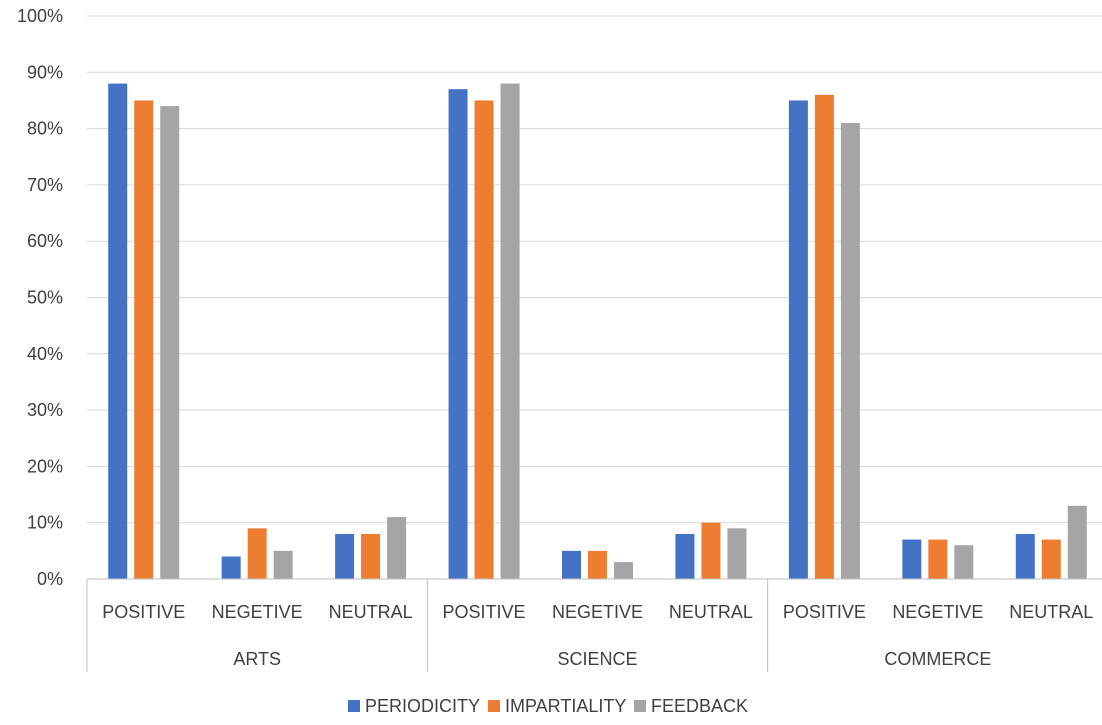 The height and width of the screenshot is (725, 1102). Describe the element at coordinates (45, 72) in the screenshot. I see `y-tick-label: 90%` at that location.